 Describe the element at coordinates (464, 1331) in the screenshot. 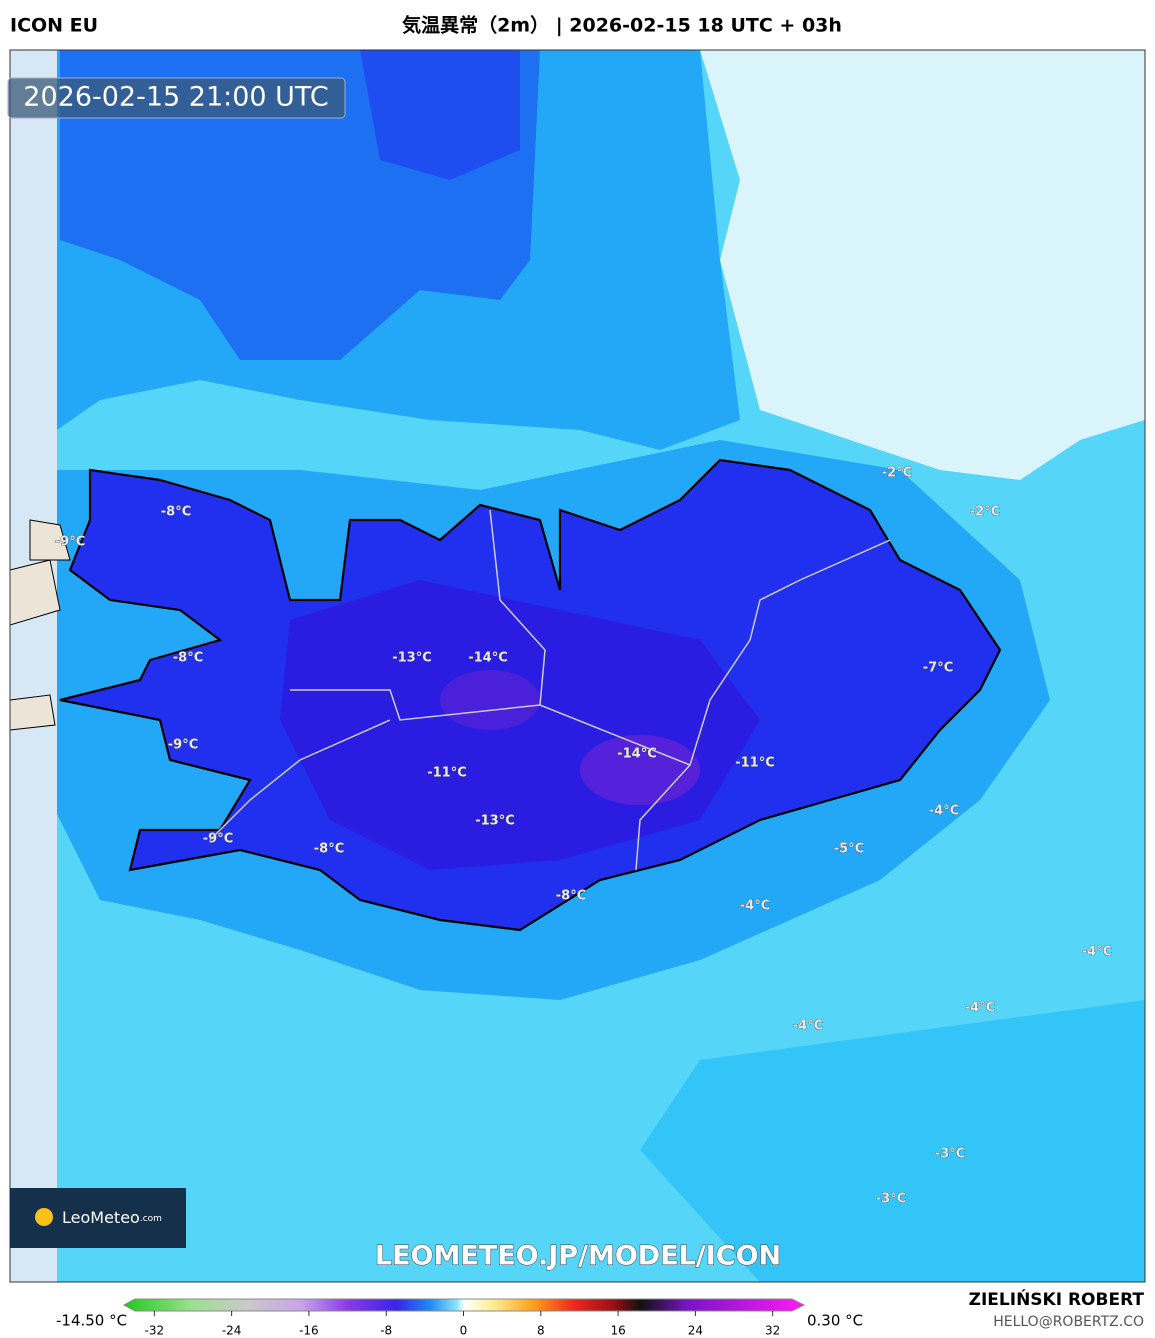

I see `tick-label: 0` at that location.